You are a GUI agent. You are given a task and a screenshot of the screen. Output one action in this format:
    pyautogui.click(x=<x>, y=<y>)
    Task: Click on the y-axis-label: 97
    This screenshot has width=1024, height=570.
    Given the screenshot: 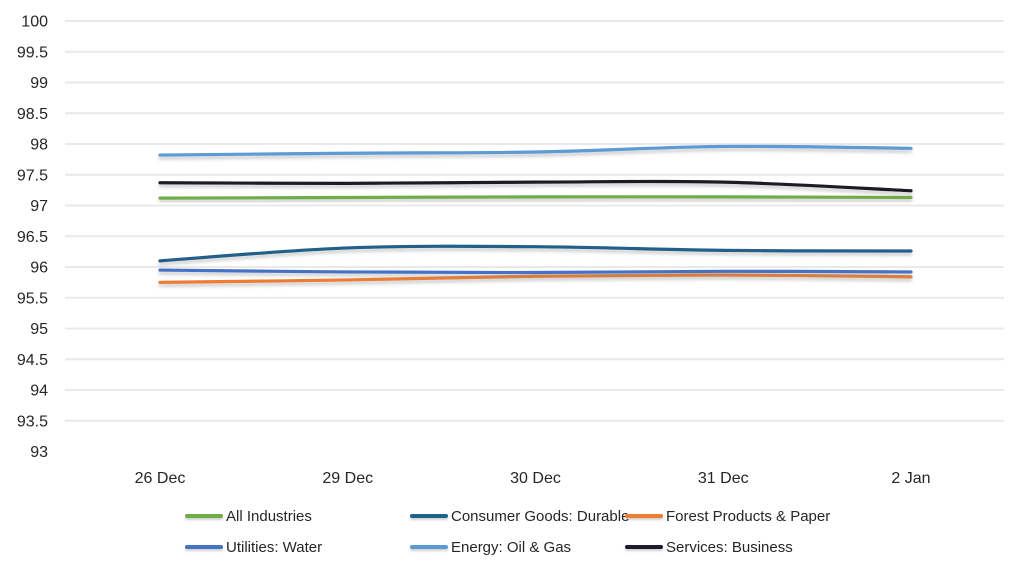 What is the action you would take?
    pyautogui.click(x=39, y=206)
    